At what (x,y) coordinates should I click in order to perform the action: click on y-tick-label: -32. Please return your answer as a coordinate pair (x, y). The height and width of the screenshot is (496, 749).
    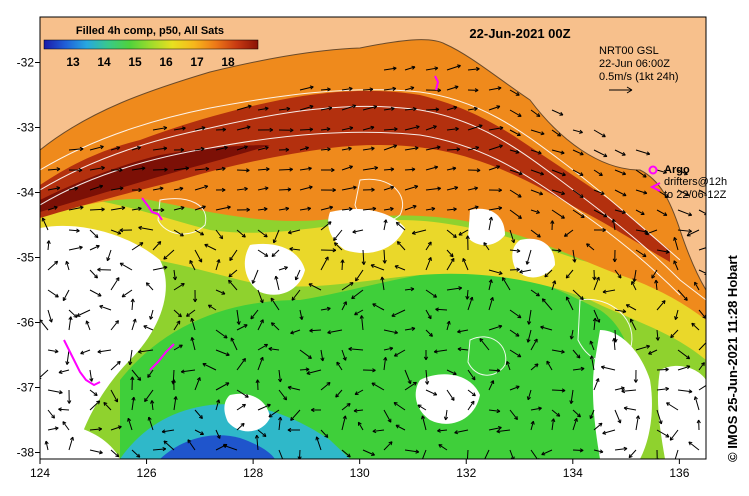
    Looking at the image, I should click on (26, 63).